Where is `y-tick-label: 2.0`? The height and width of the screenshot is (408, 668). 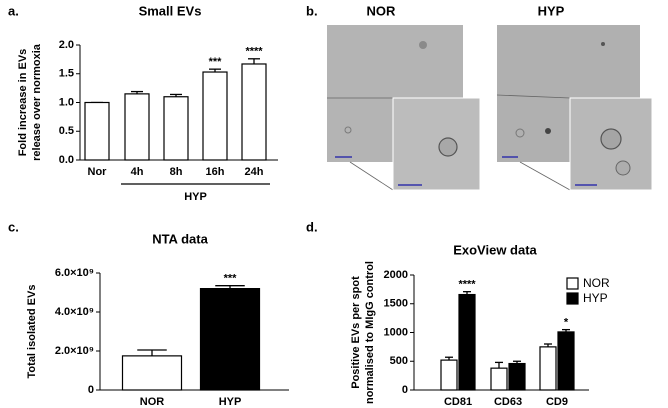
y-tick-label: 2.0 is located at coordinates (66, 45).